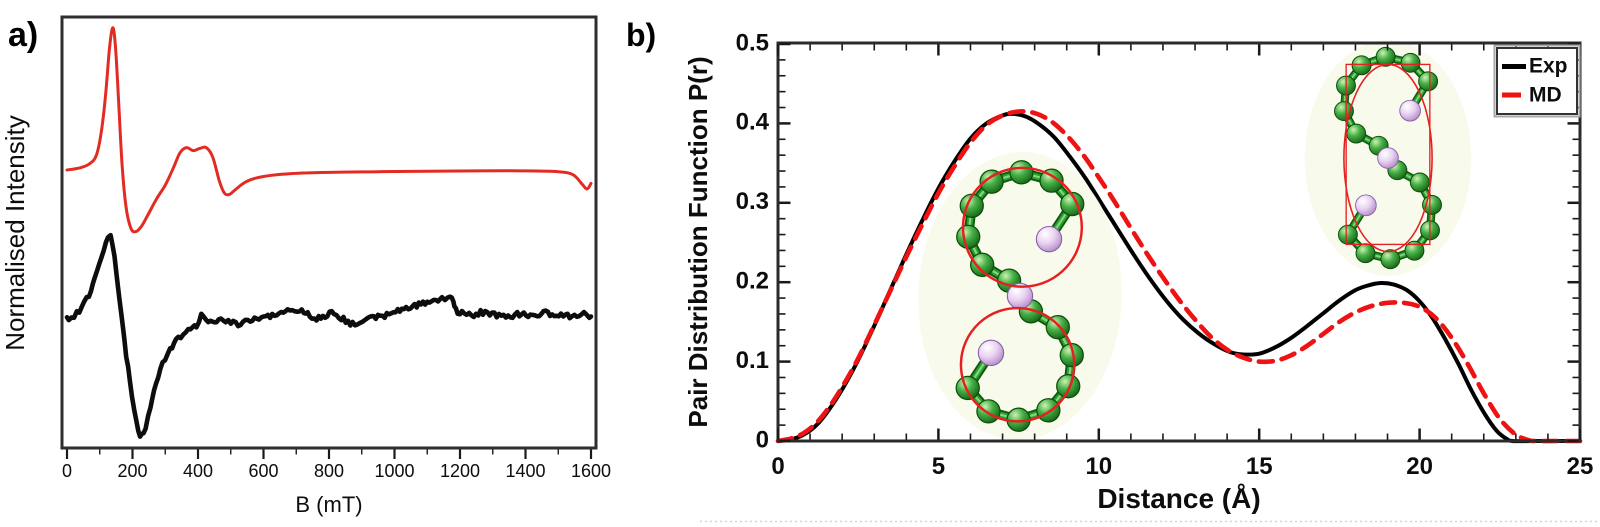 This screenshot has width=1600, height=527. Describe the element at coordinates (15, 233) in the screenshot. I see `panel-a-y-axis-label: Normalised Intensity` at that location.